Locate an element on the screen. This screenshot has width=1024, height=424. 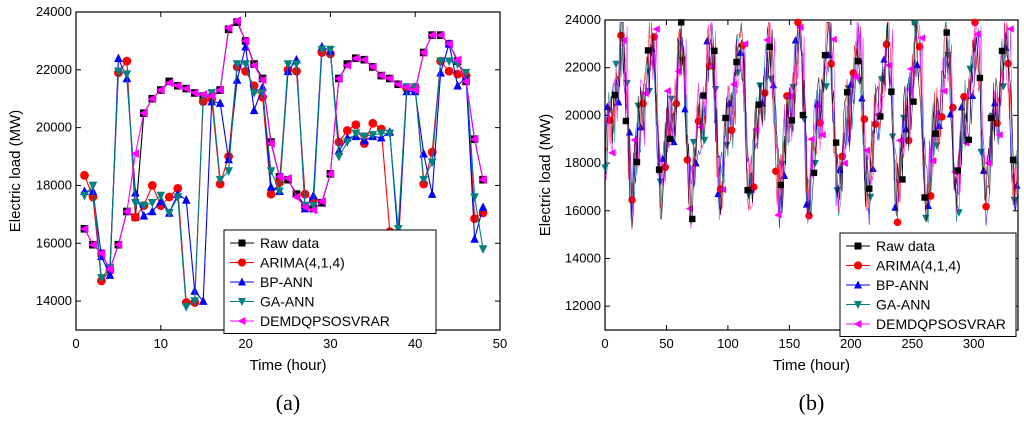
y-tick-label: 16000 is located at coordinates (583, 210).